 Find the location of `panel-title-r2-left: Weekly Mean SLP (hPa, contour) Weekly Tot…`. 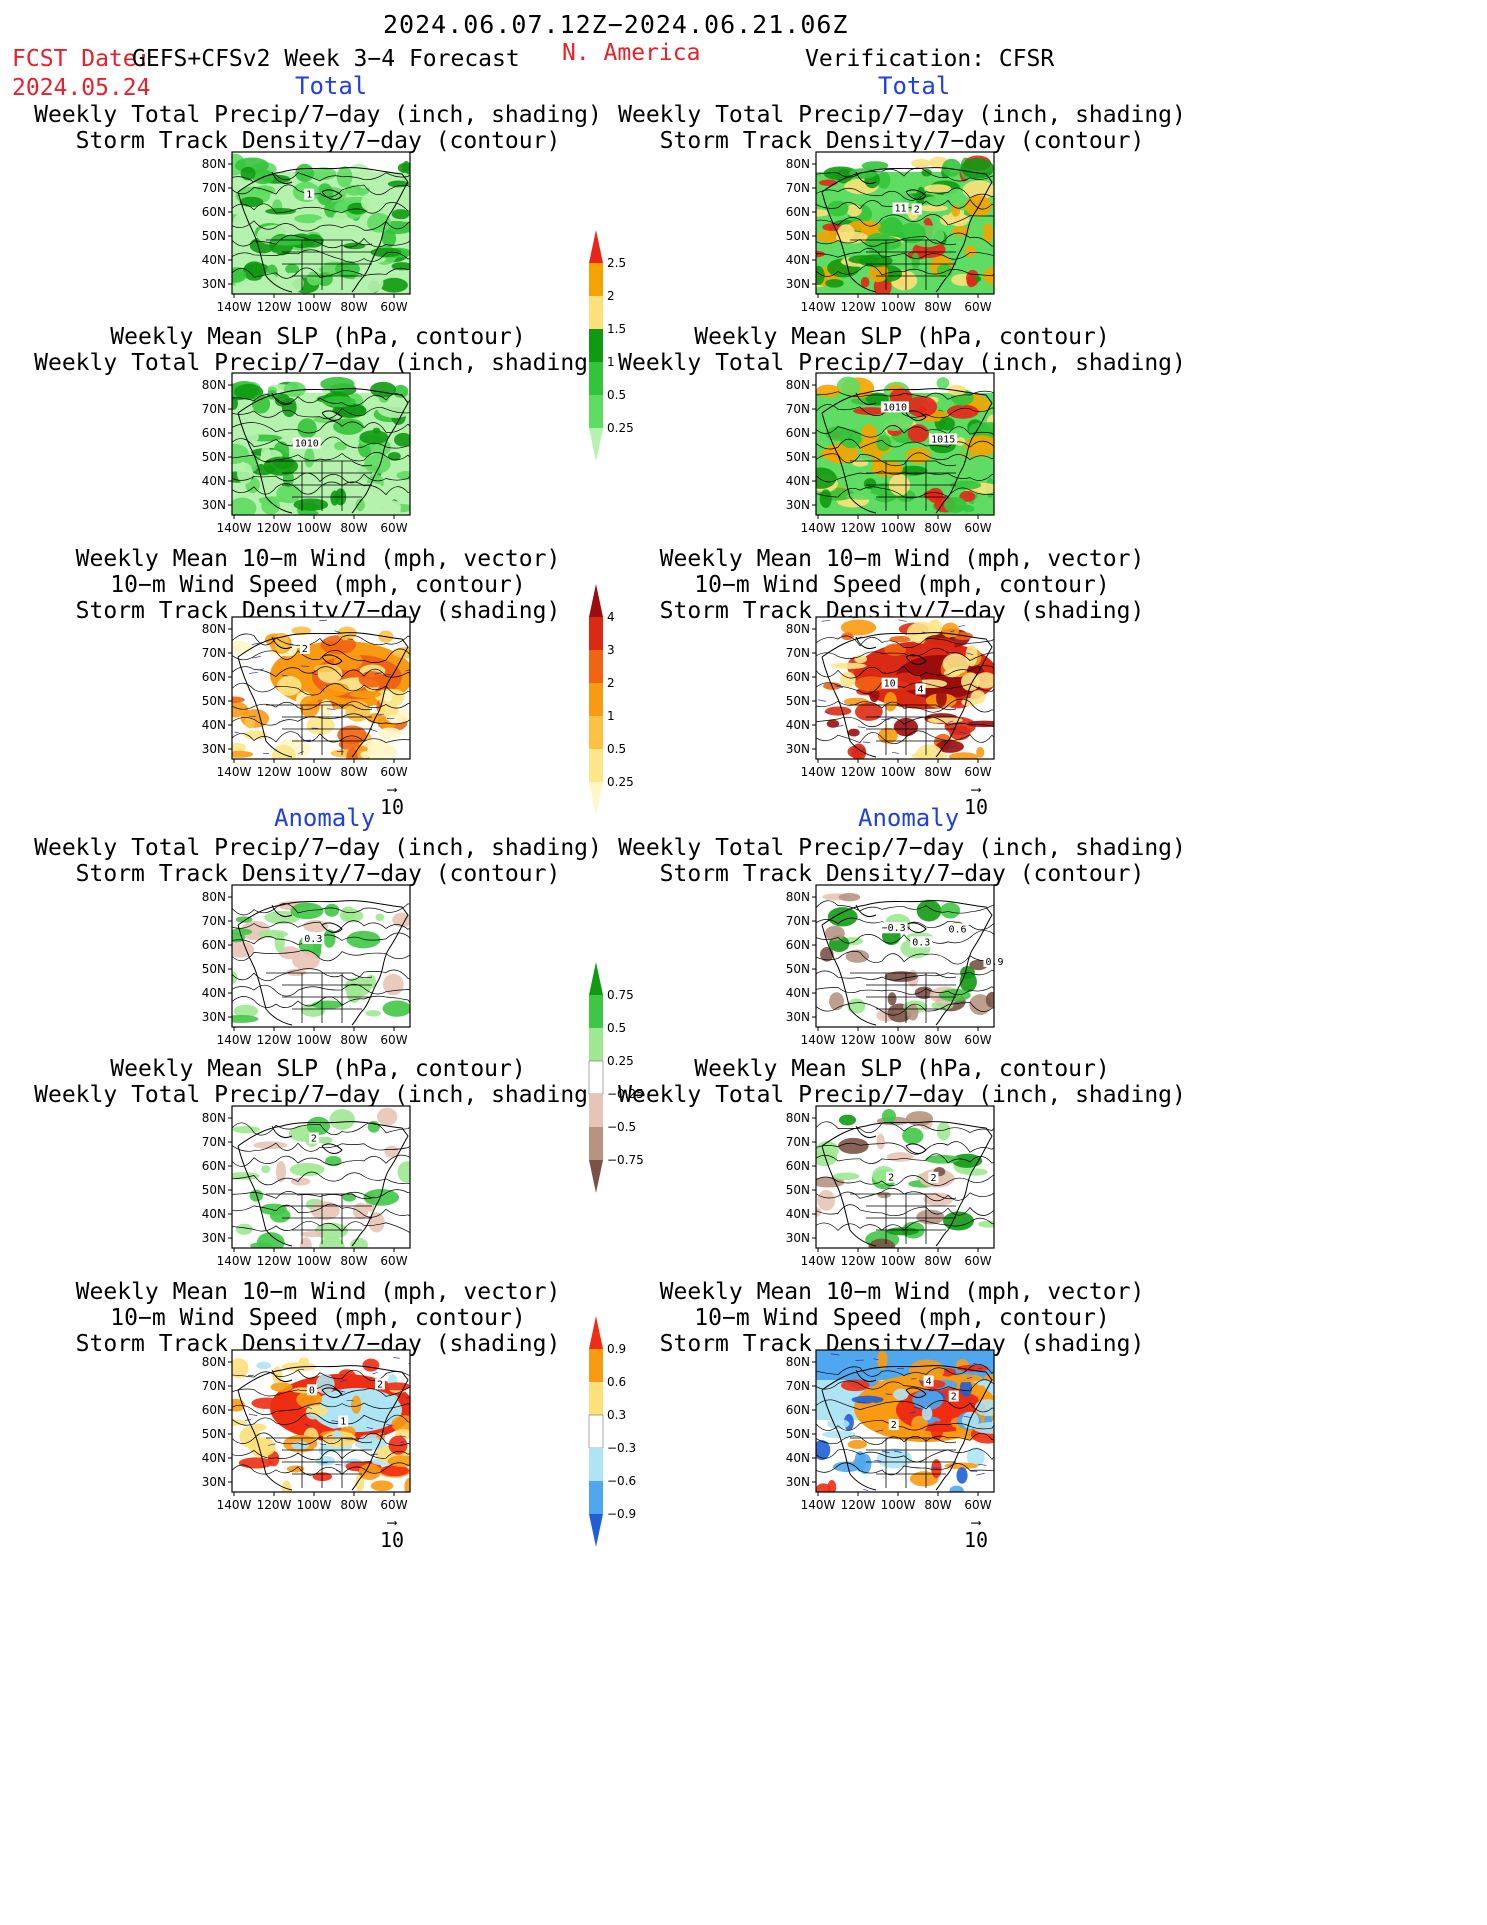

panel-title-r2-left: Weekly Mean SLP (hPa, contour) Weekly Tot… is located at coordinates (318, 350).